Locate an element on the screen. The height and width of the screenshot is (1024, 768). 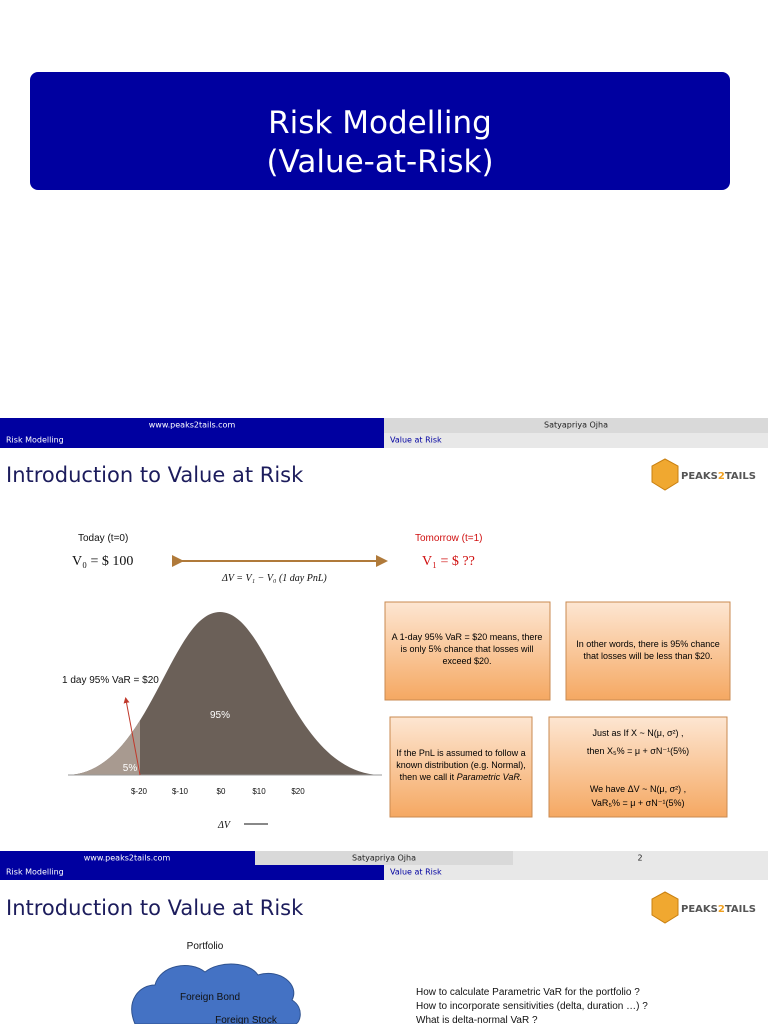
cloud is located at coordinates (216, 993).